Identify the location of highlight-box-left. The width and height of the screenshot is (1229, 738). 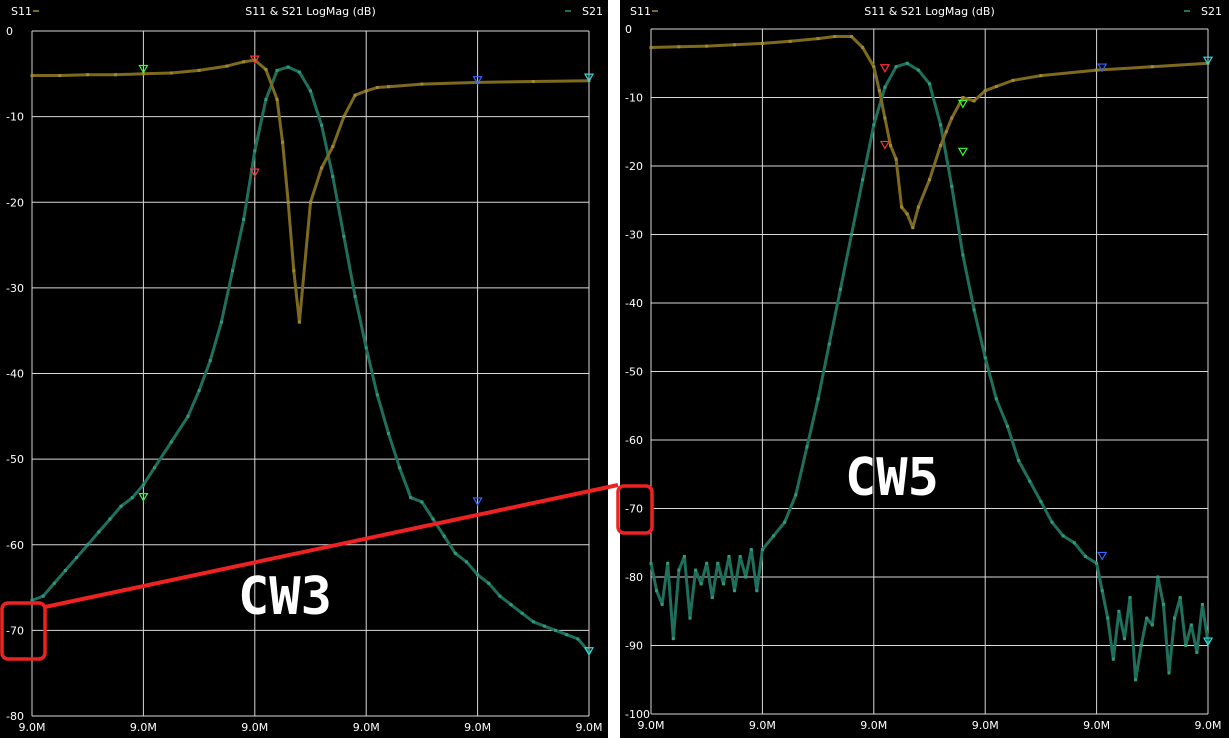
(23, 631).